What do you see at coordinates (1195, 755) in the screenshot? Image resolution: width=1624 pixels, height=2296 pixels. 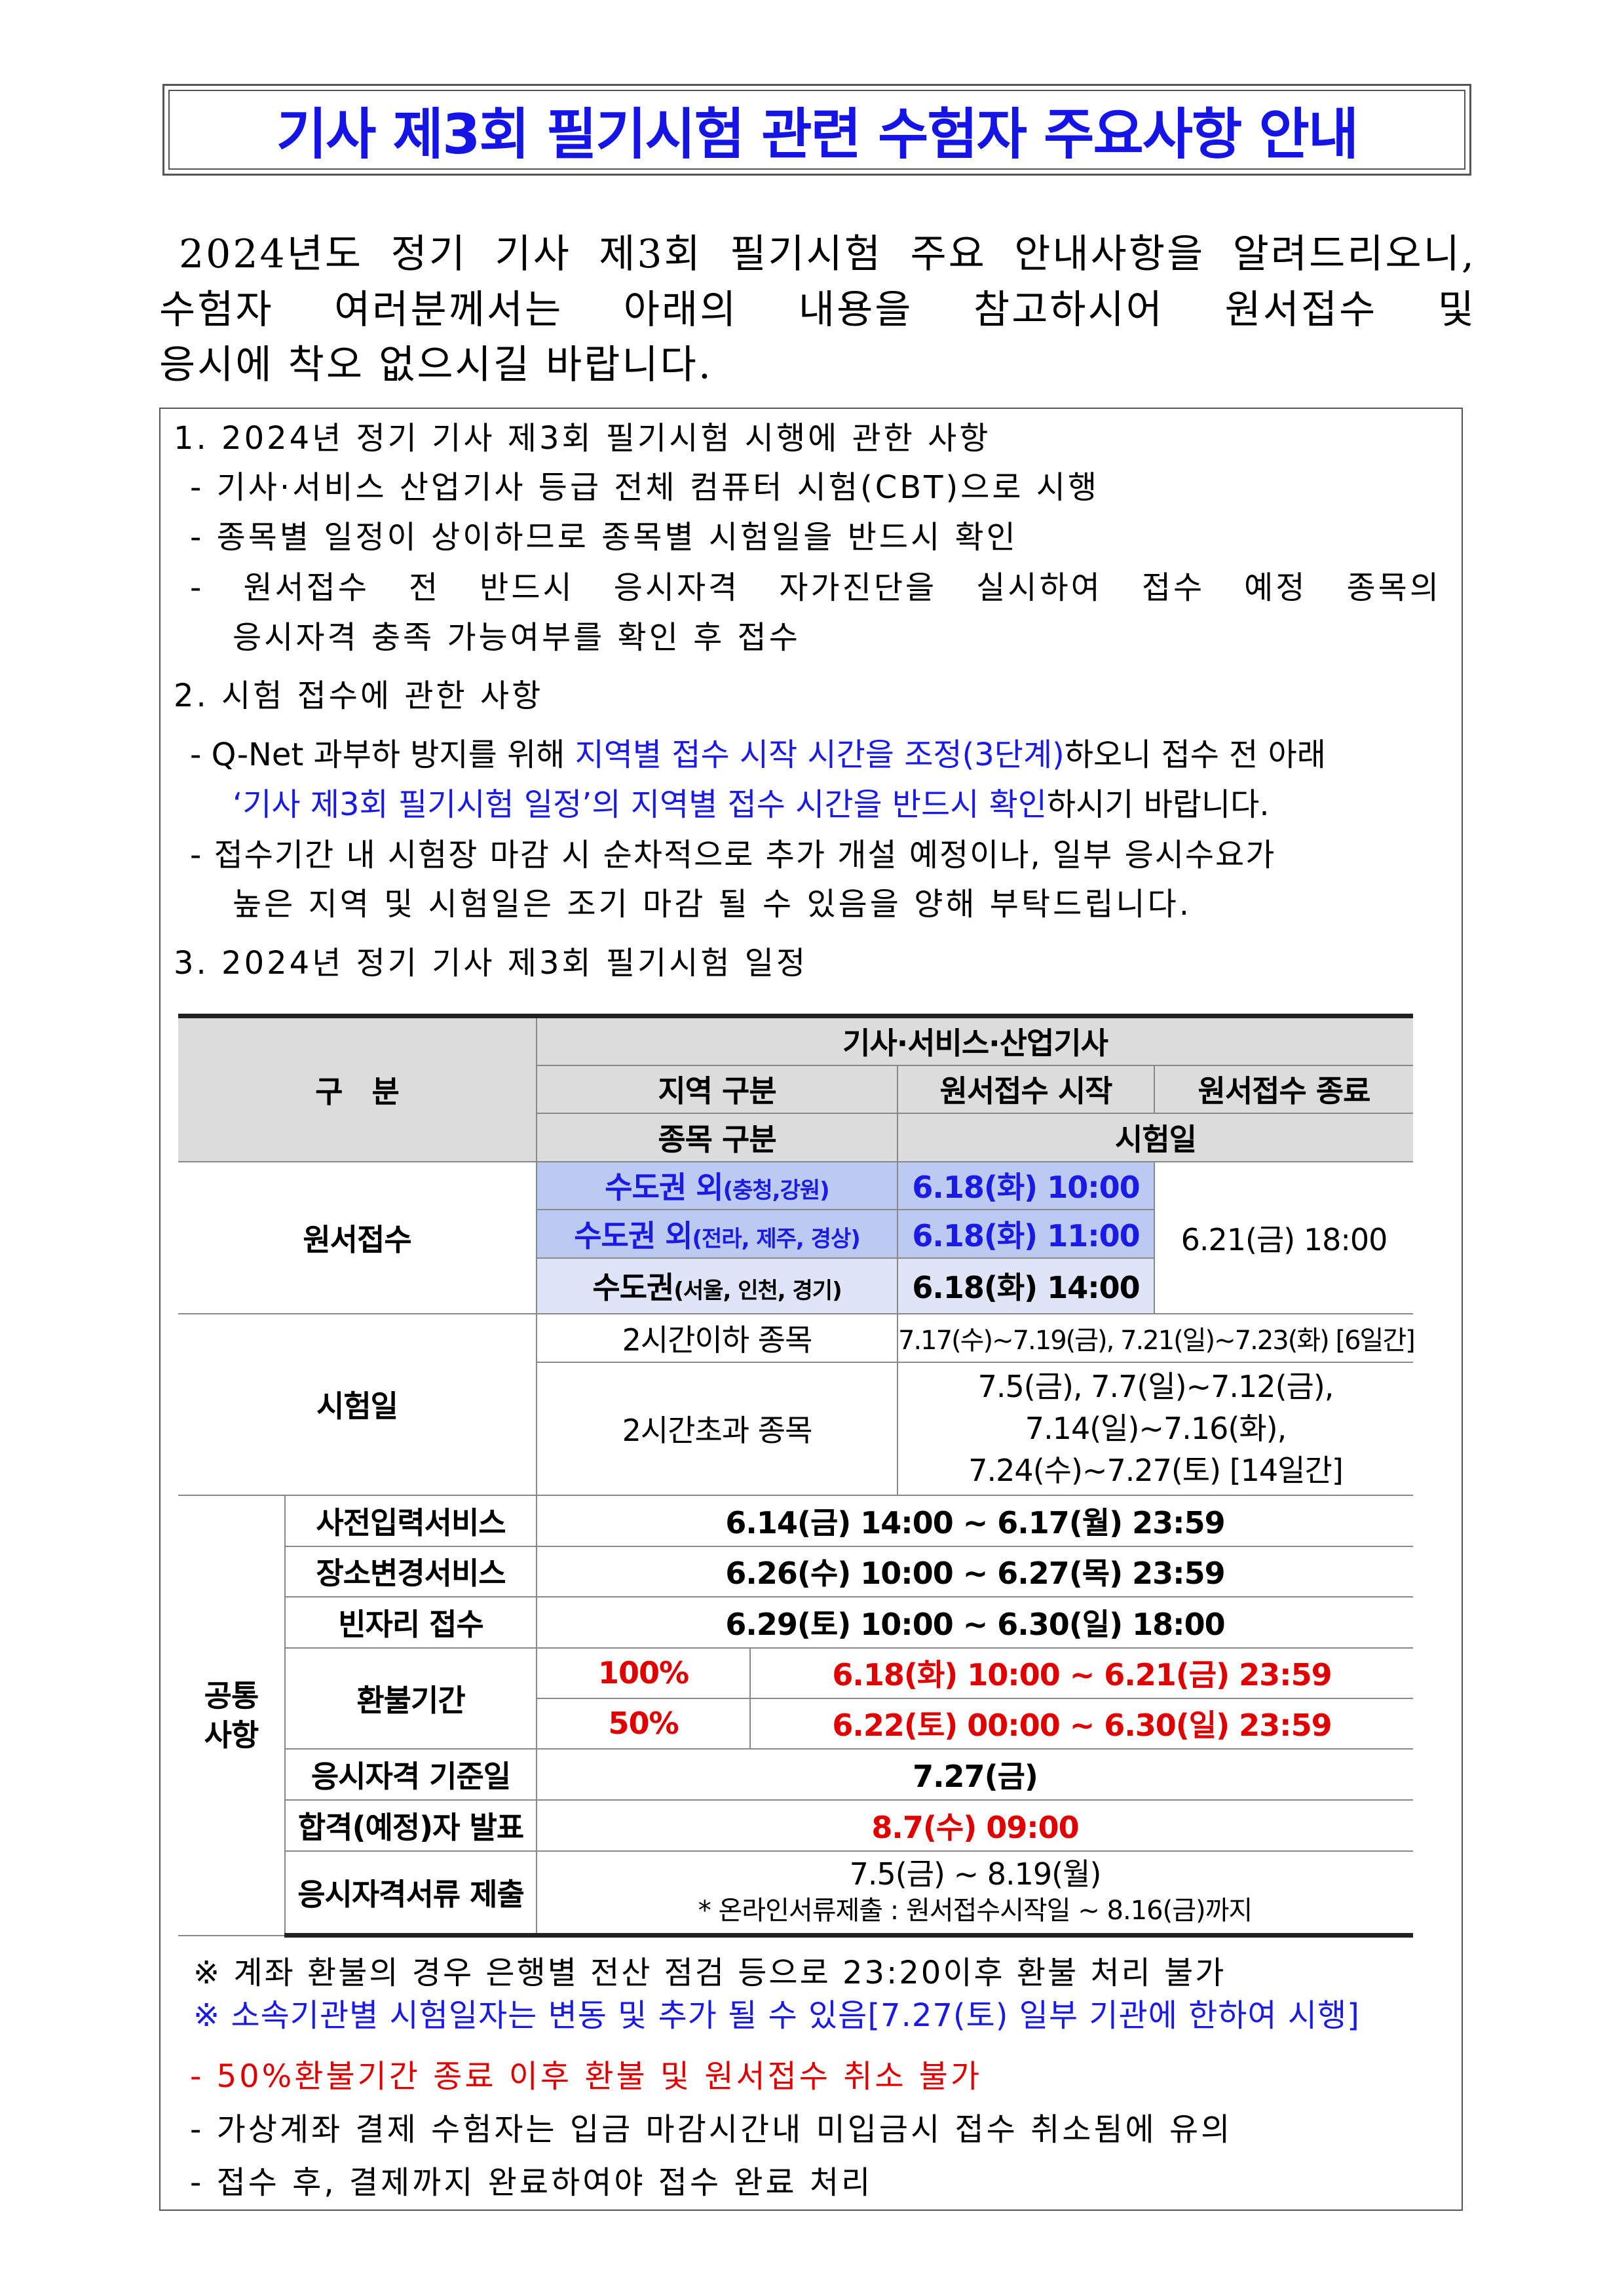 I see `text: 하오니 접수 전 아래` at bounding box center [1195, 755].